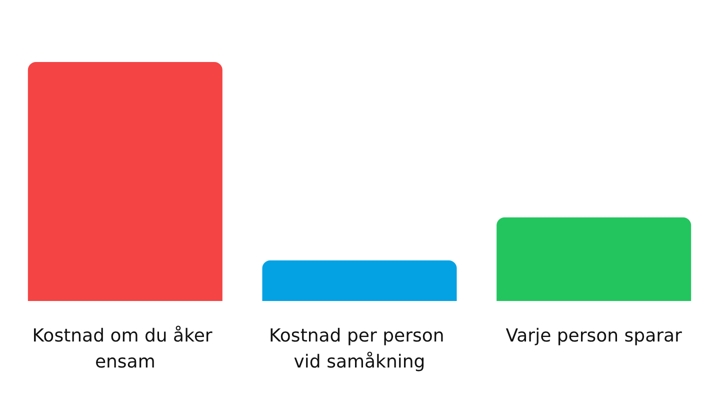  Describe the element at coordinates (359, 349) in the screenshot. I see `x-tick-label: Kostnad per person vid samåkning` at that location.